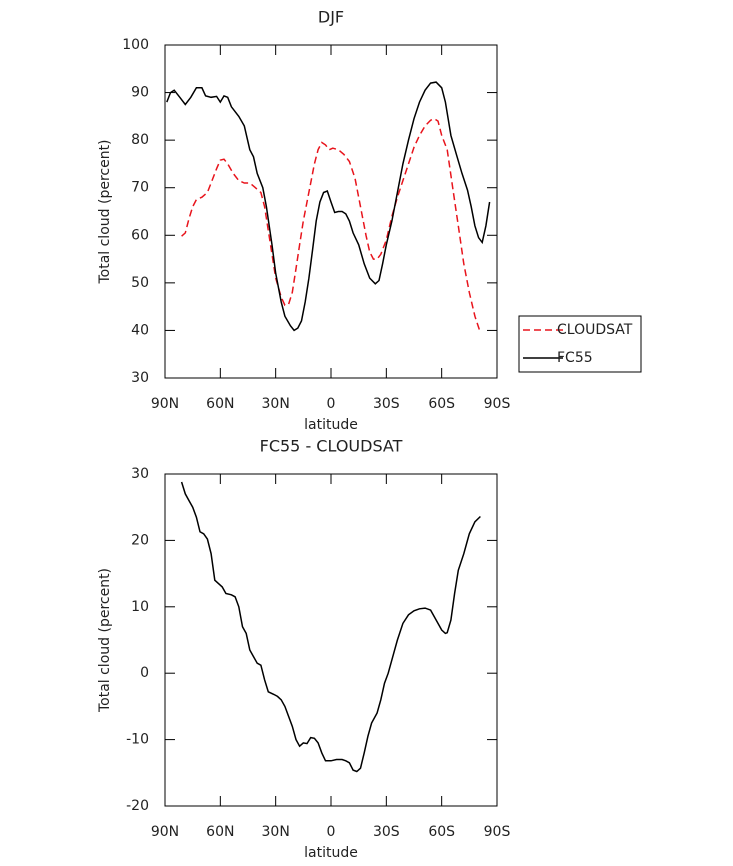  Describe the element at coordinates (140, 540) in the screenshot. I see `y-tick-label: 20` at that location.